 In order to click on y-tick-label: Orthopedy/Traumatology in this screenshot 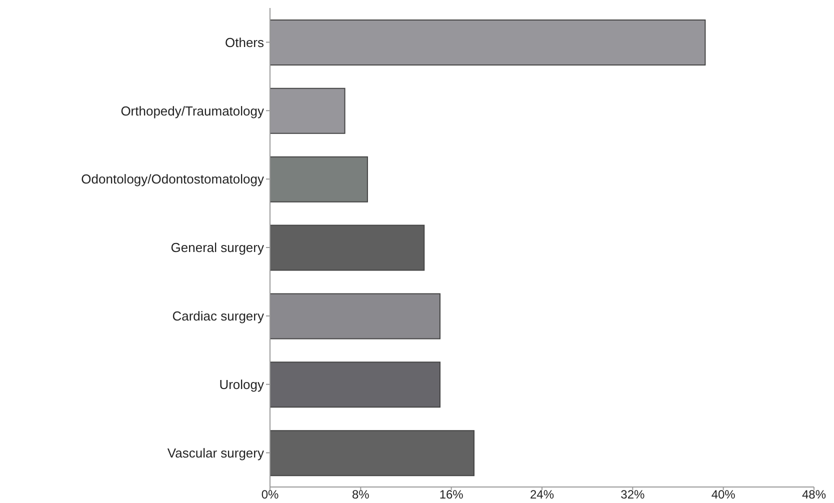, I will do `click(192, 110)`.